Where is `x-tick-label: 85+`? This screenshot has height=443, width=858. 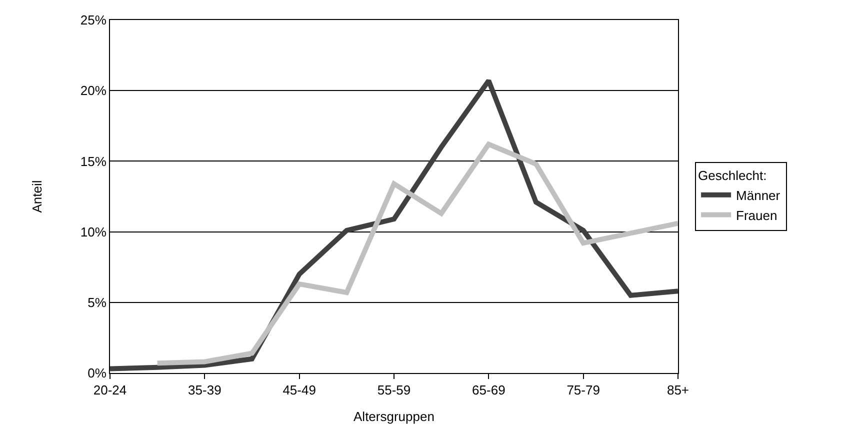
x-tick-label: 85+ is located at coordinates (678, 390).